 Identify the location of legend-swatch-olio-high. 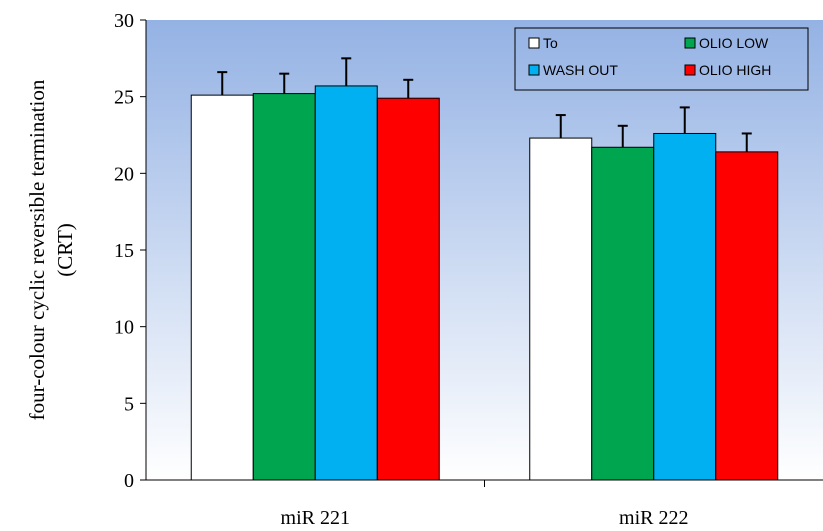
(690, 70).